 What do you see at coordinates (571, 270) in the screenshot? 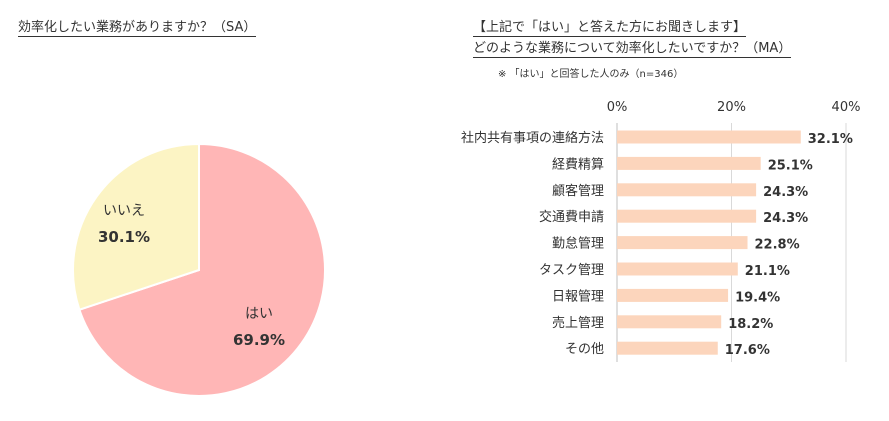
I see `category-label-5: タスク管理` at bounding box center [571, 270].